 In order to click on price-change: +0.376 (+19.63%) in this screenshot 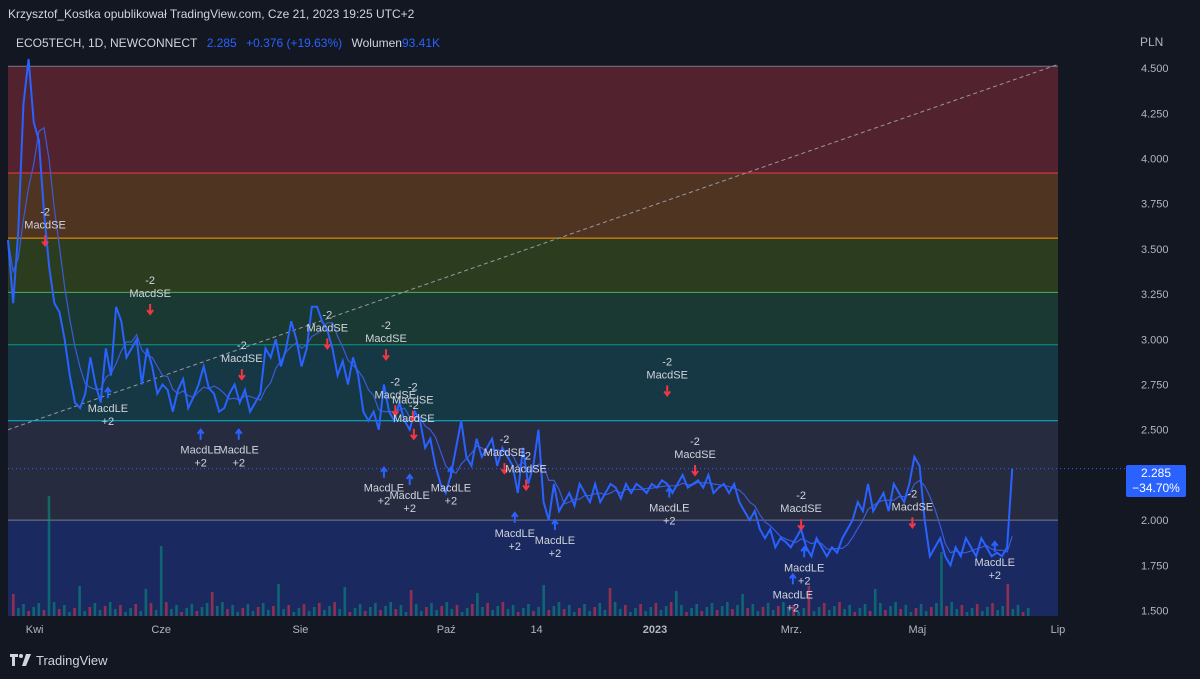, I will do `click(294, 43)`.